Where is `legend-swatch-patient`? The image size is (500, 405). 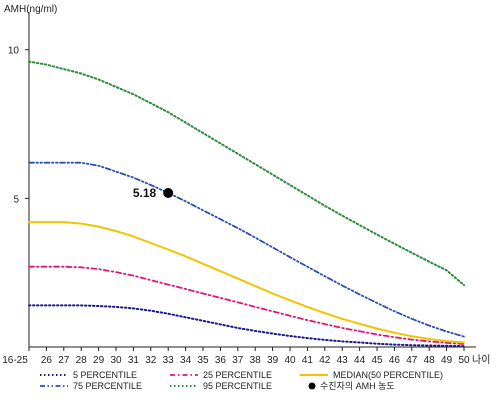
legend-swatch-patient is located at coordinates (312, 386).